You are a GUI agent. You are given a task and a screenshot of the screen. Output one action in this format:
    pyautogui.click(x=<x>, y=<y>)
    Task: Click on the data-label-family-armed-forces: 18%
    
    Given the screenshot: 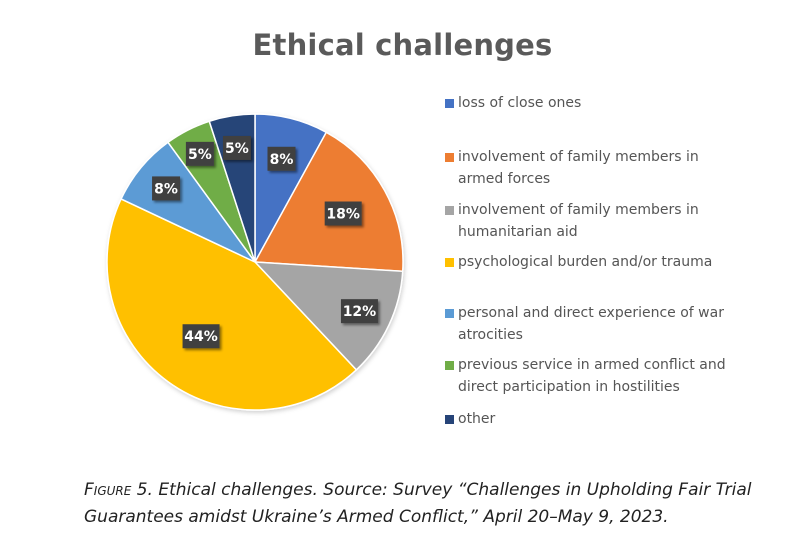 What is the action you would take?
    pyautogui.click(x=343, y=213)
    